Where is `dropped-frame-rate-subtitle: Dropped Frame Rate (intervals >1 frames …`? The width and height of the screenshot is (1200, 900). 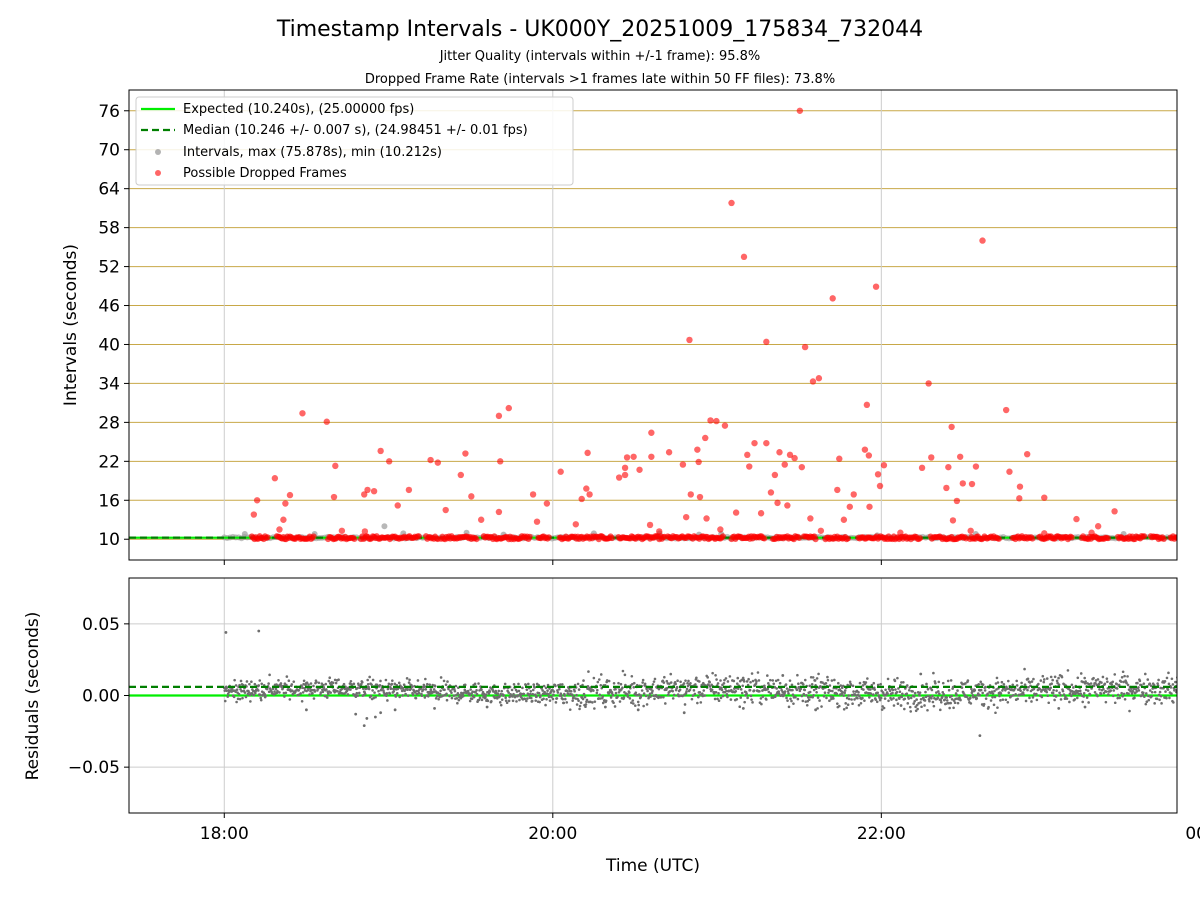
dropped-frame-rate-subtitle: Dropped Frame Rate (intervals >1 frames … is located at coordinates (600, 79).